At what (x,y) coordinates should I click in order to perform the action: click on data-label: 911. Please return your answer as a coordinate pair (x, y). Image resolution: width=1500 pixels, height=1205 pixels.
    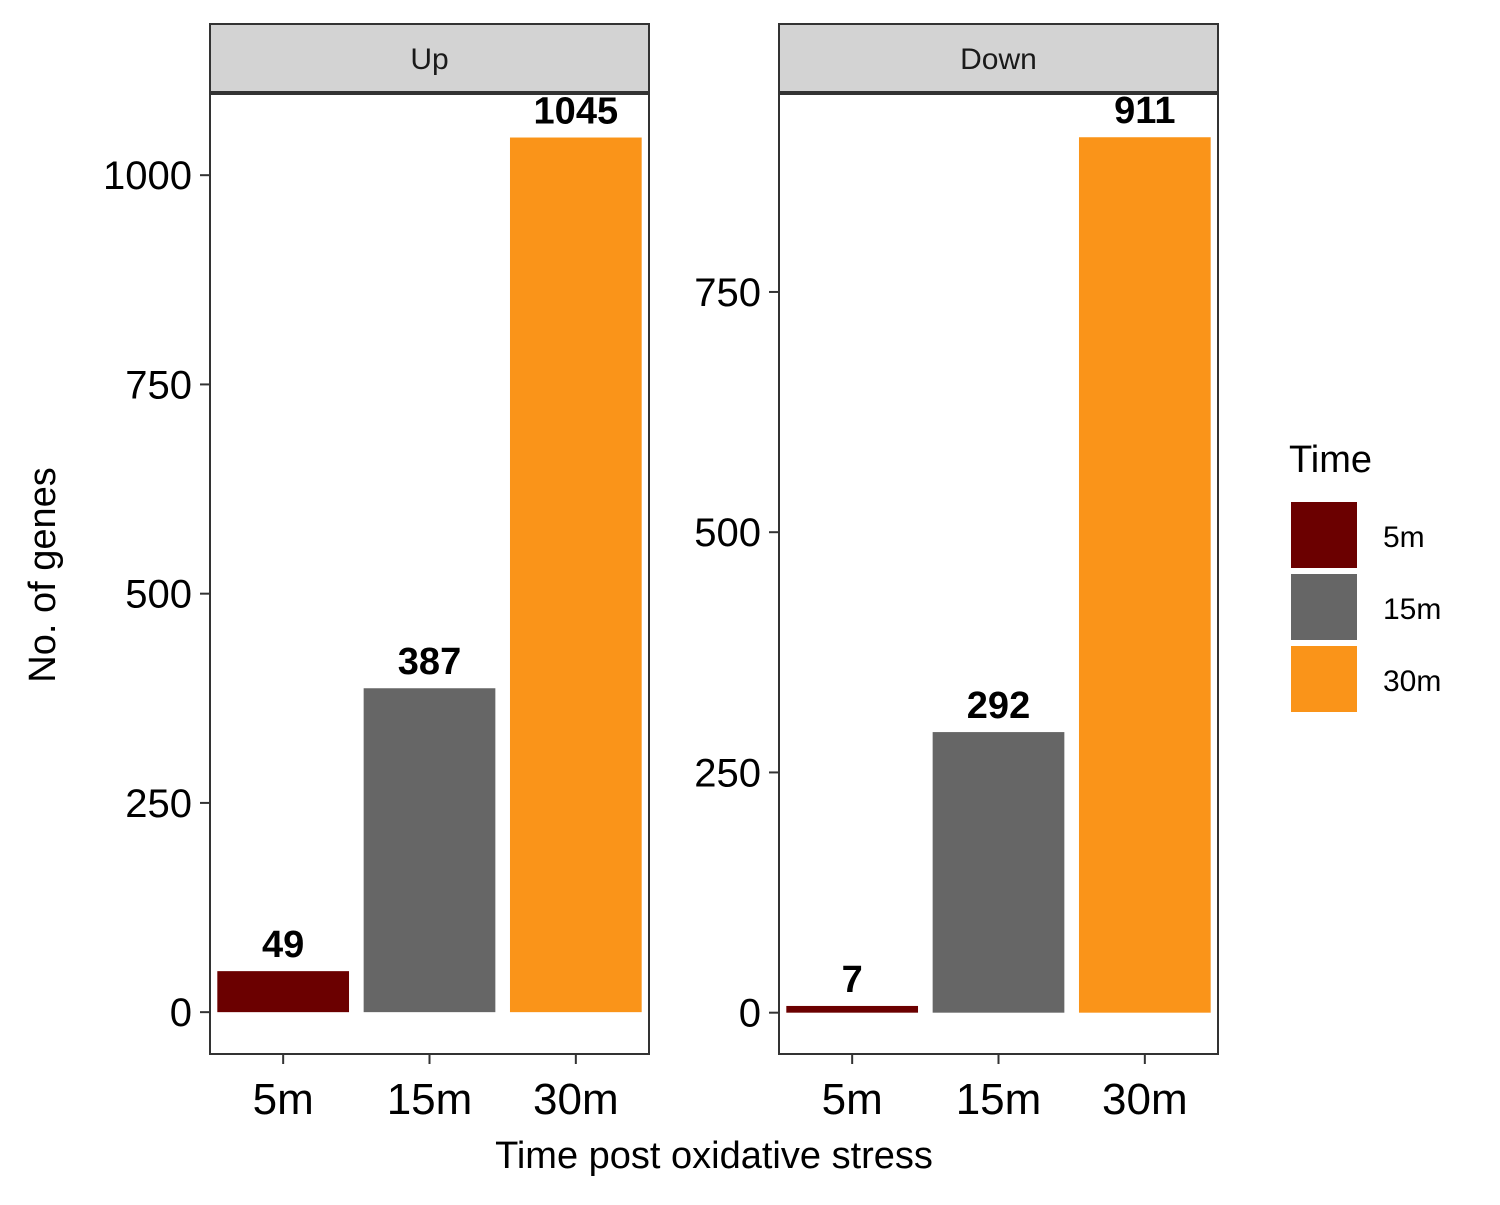
    Looking at the image, I should click on (1144, 111).